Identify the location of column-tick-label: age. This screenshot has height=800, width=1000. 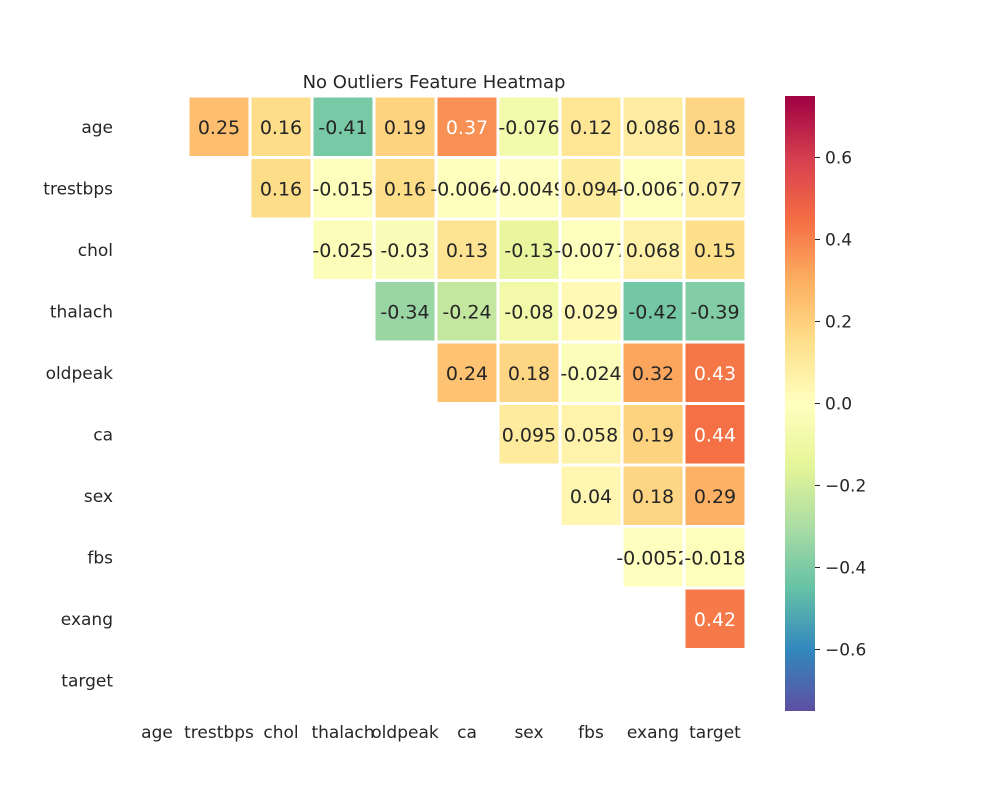
(157, 733).